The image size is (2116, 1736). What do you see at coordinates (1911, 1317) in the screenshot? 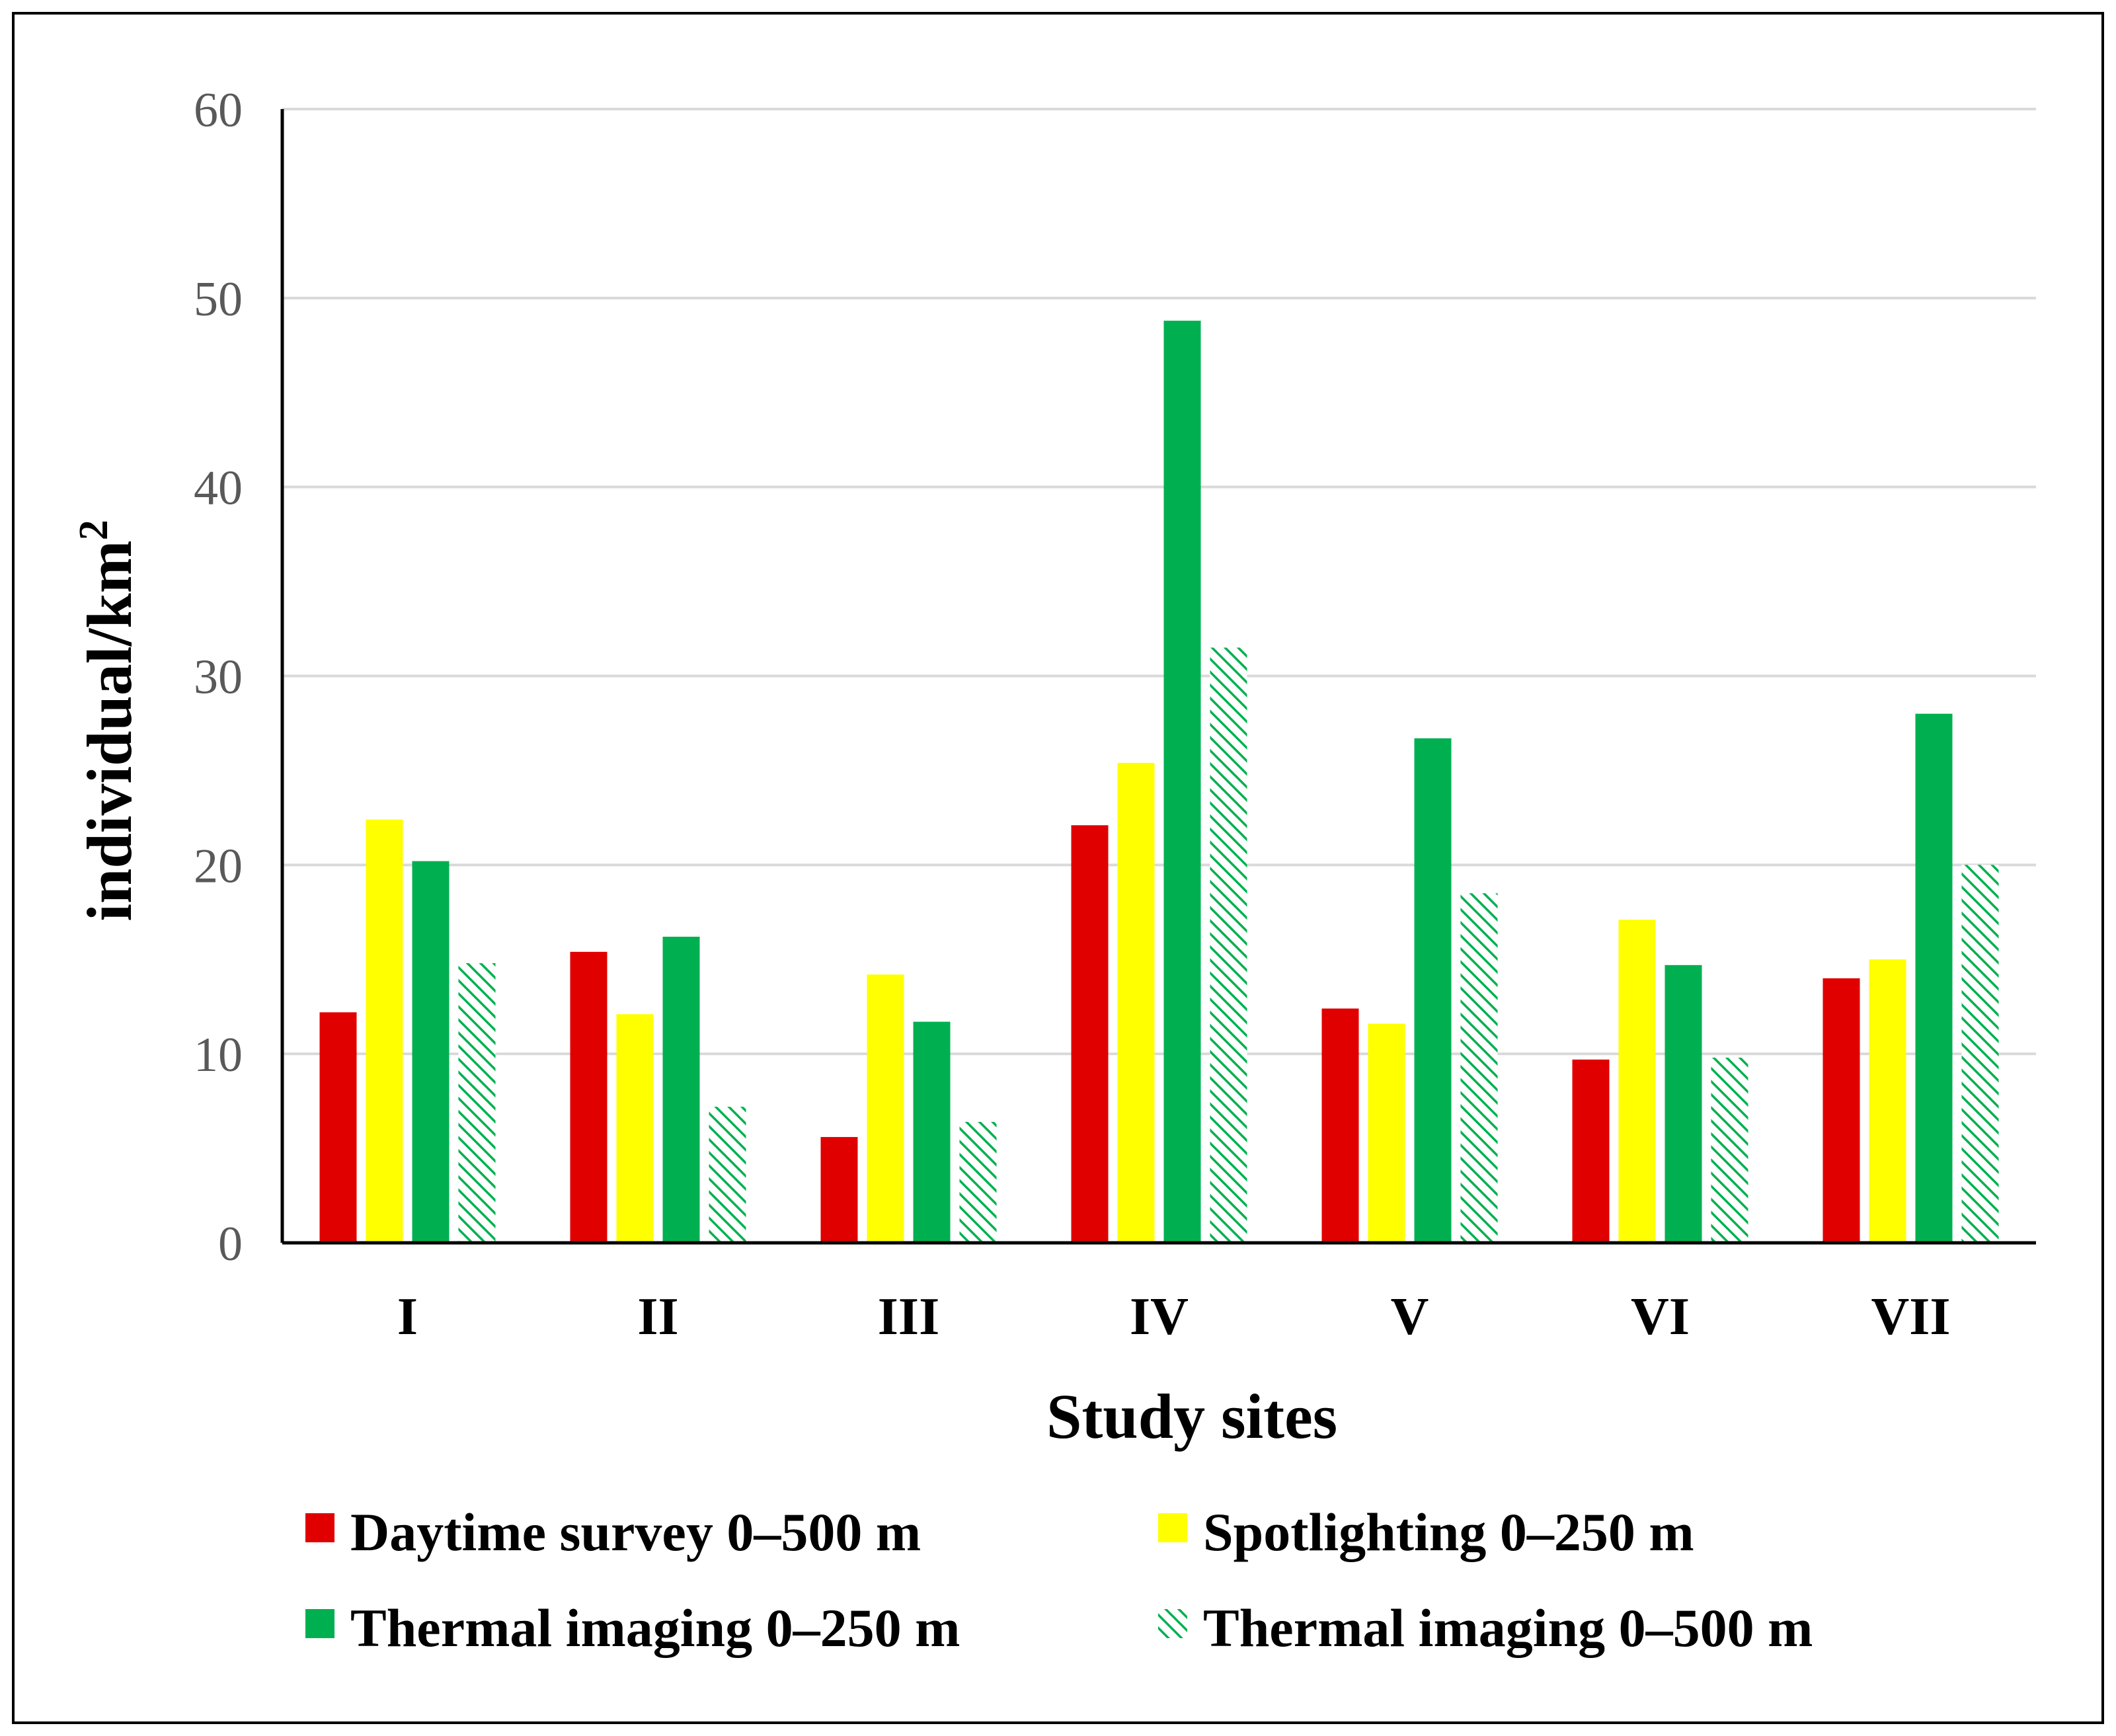
I see `x-tick-label-VII: VII` at bounding box center [1911, 1317].